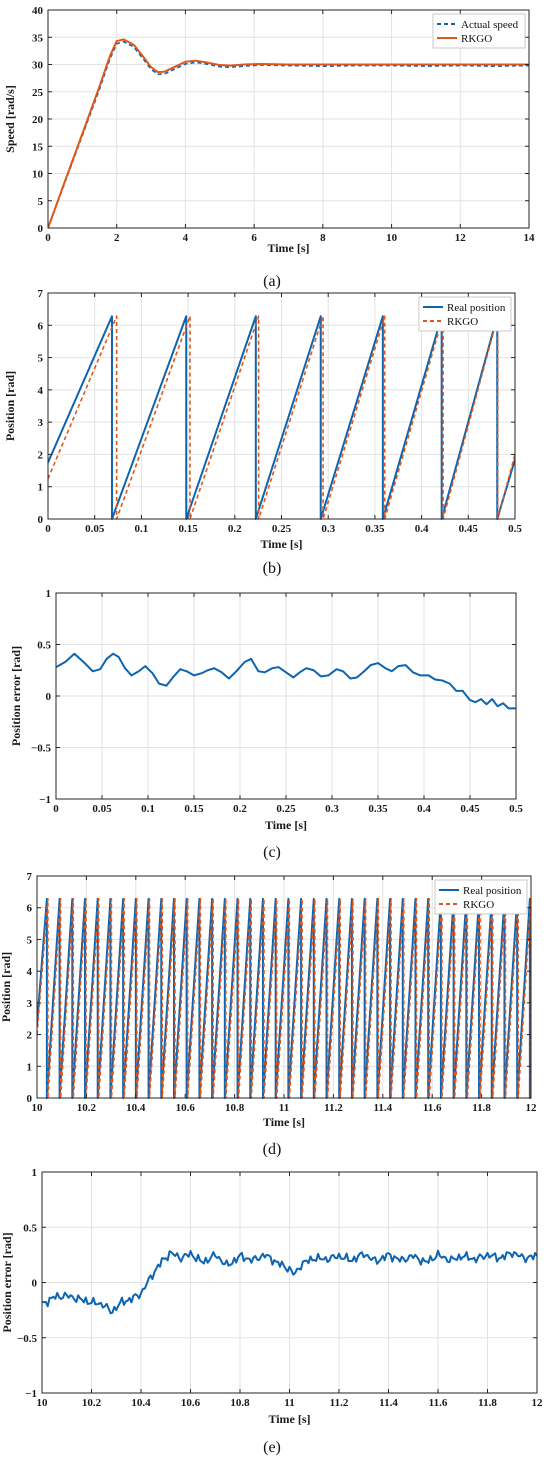 The image size is (550, 1464). What do you see at coordinates (272, 1447) in the screenshot?
I see `panel-label: (e)` at bounding box center [272, 1447].